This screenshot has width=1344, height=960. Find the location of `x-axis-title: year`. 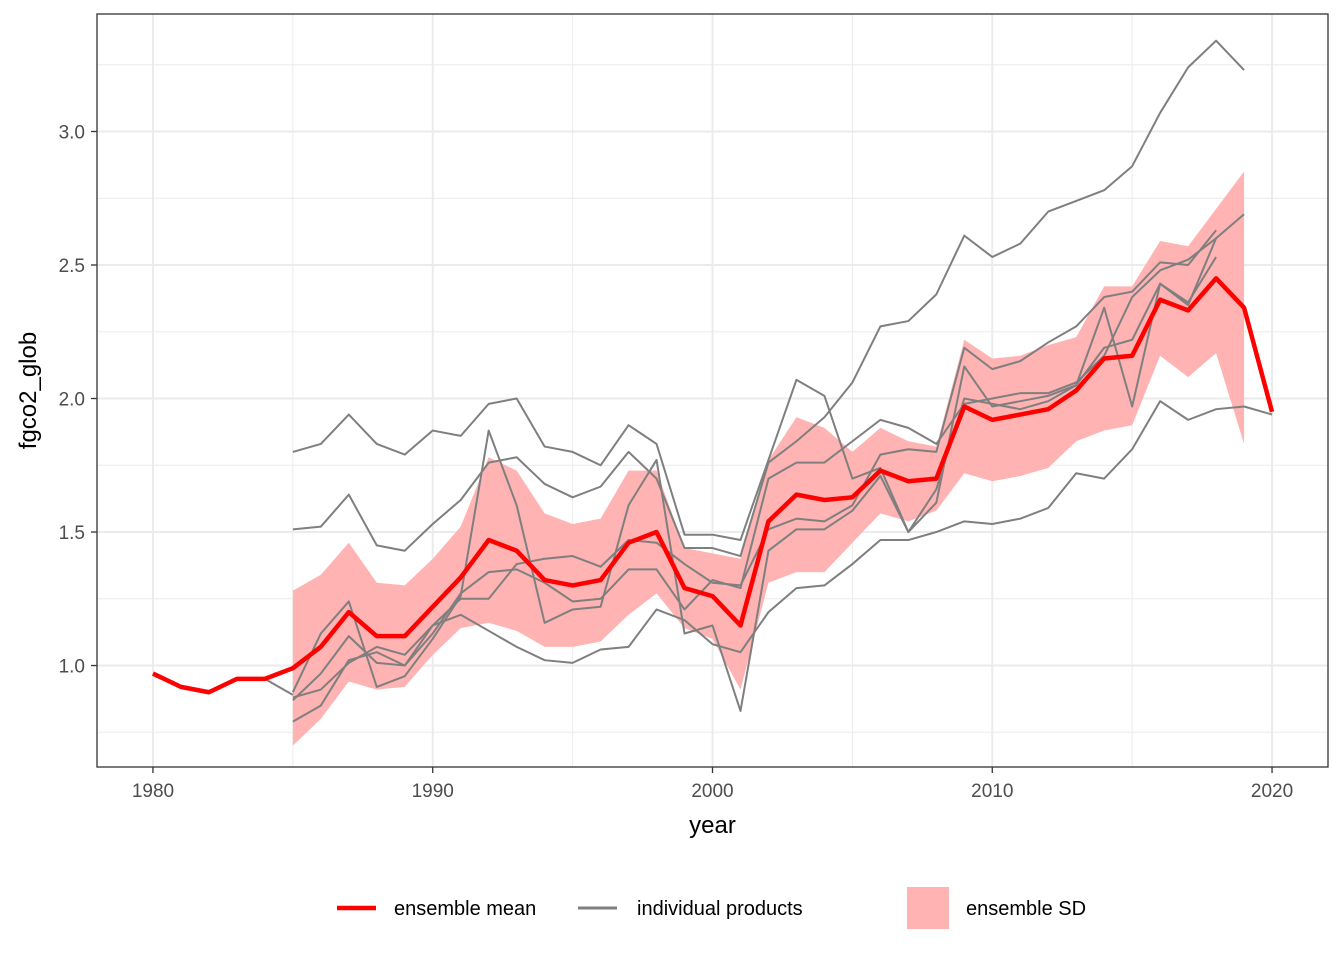

x-axis-title: year is located at coordinates (712, 825).